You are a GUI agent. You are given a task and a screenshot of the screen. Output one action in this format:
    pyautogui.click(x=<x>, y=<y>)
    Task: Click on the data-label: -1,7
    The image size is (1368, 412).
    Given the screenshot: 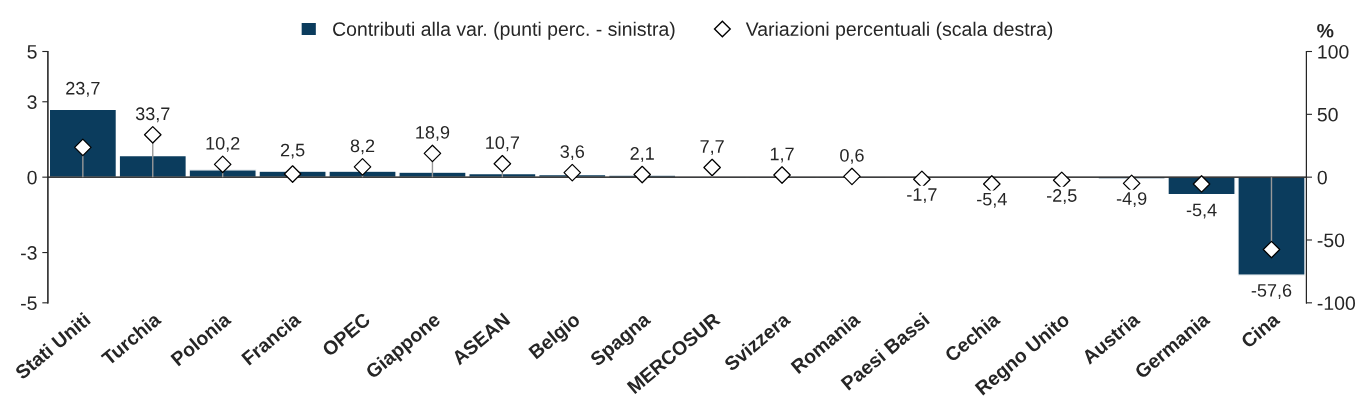 What is the action you would take?
    pyautogui.click(x=922, y=196)
    